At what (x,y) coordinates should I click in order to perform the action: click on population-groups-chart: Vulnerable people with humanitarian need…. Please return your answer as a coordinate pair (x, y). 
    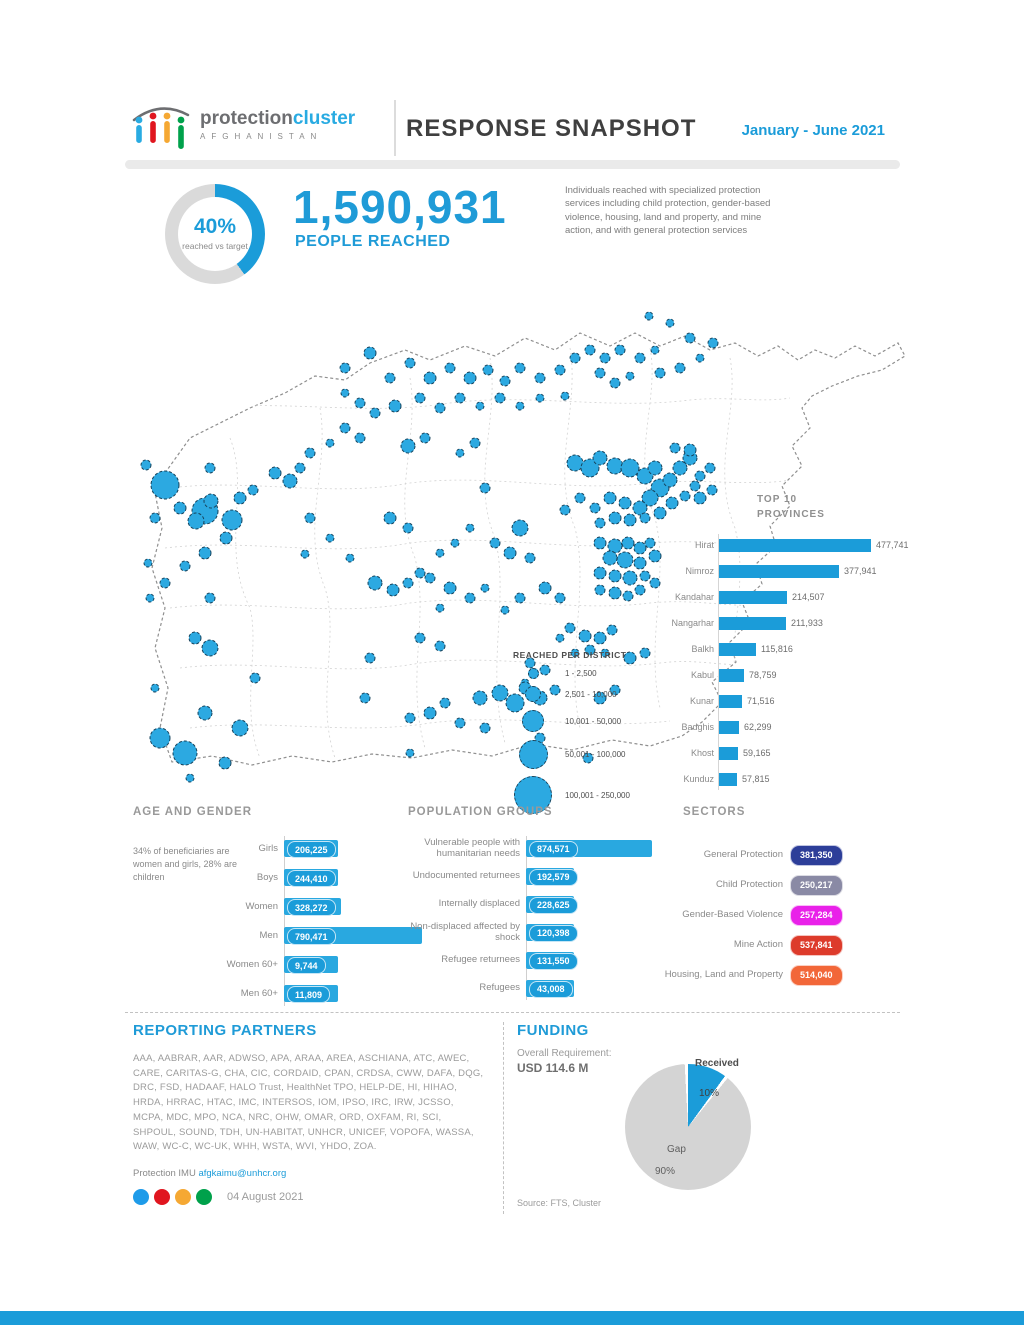
    Looking at the image, I should click on (531, 918).